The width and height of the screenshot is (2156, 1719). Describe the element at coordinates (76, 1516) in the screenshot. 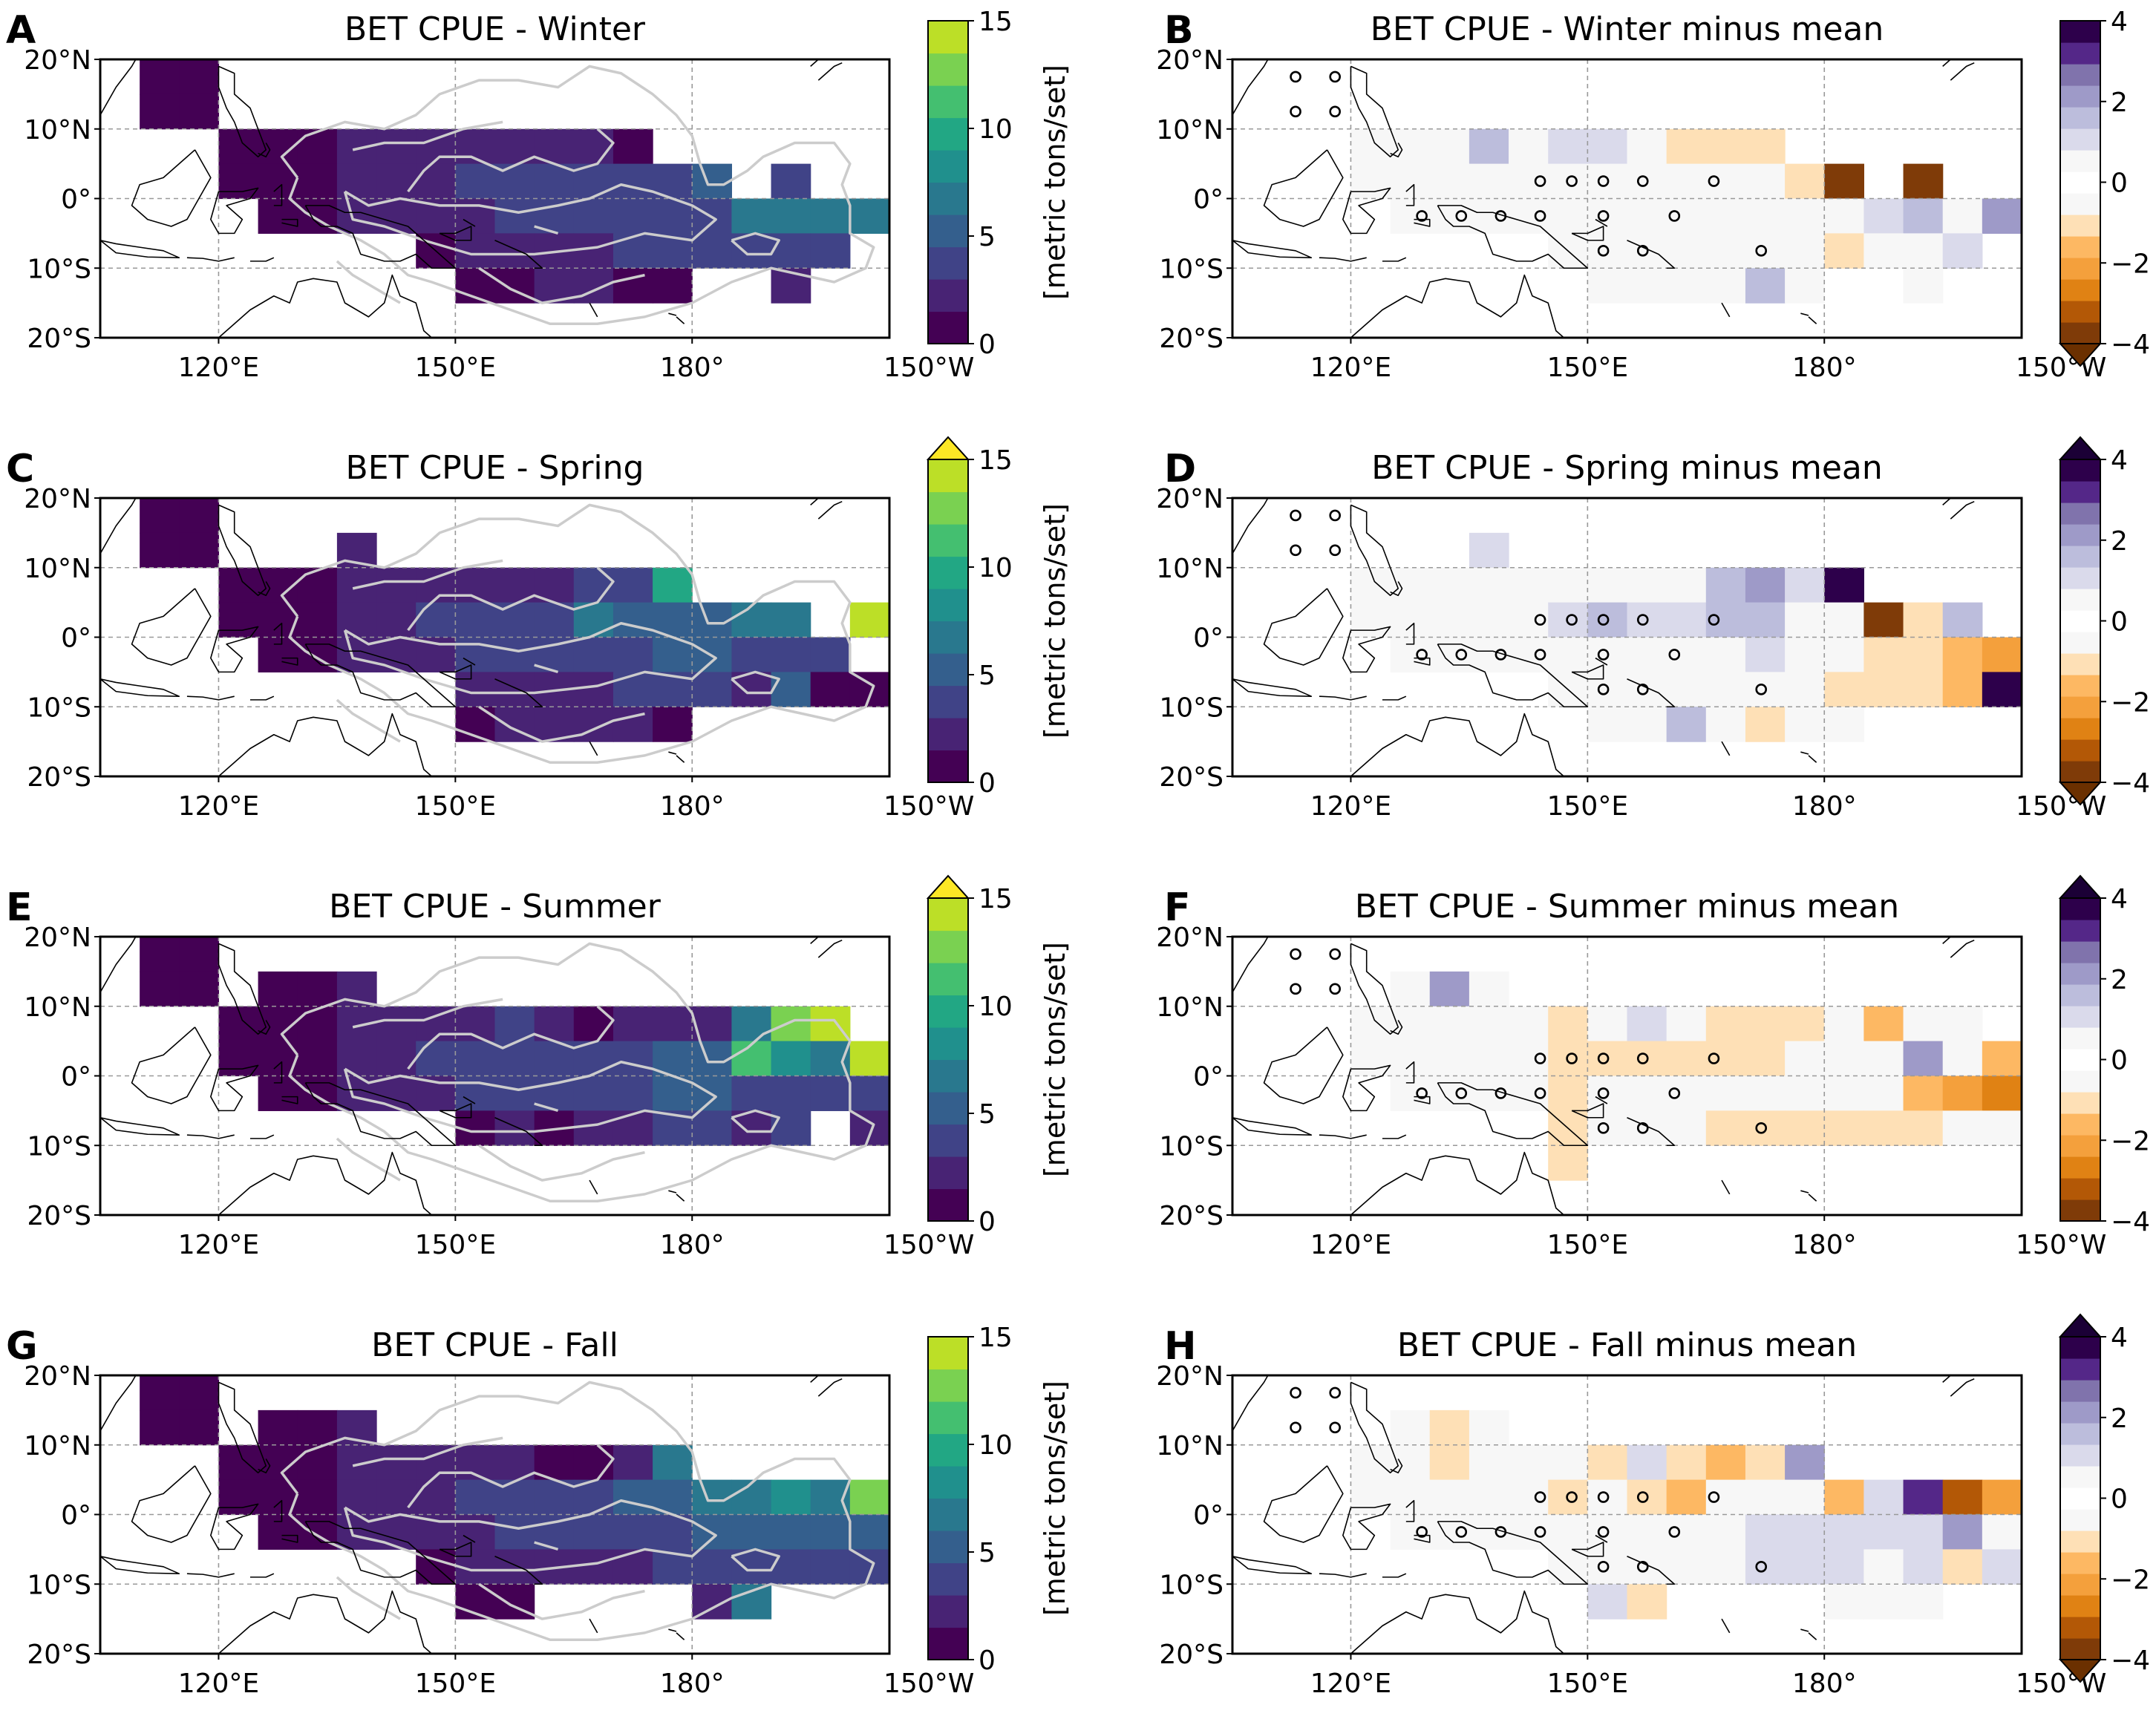

I see `y-tick-label: 0°` at that location.